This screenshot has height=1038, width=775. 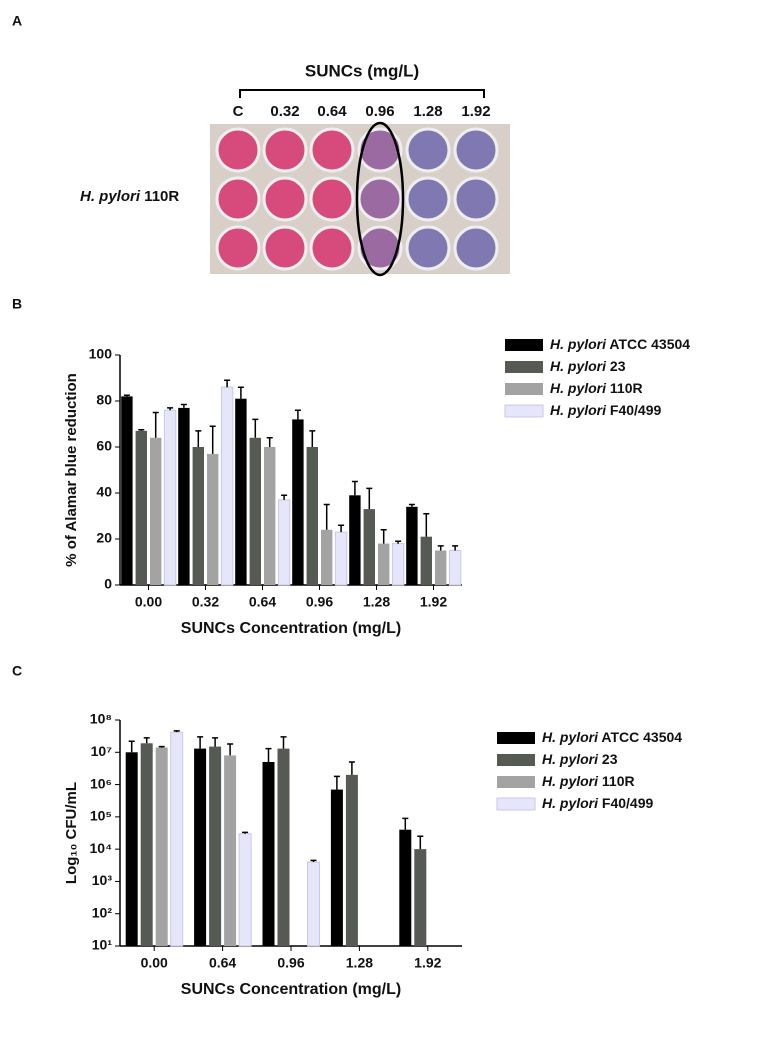 I want to click on legend-entry: H. pylori 110R, so click(x=588, y=781).